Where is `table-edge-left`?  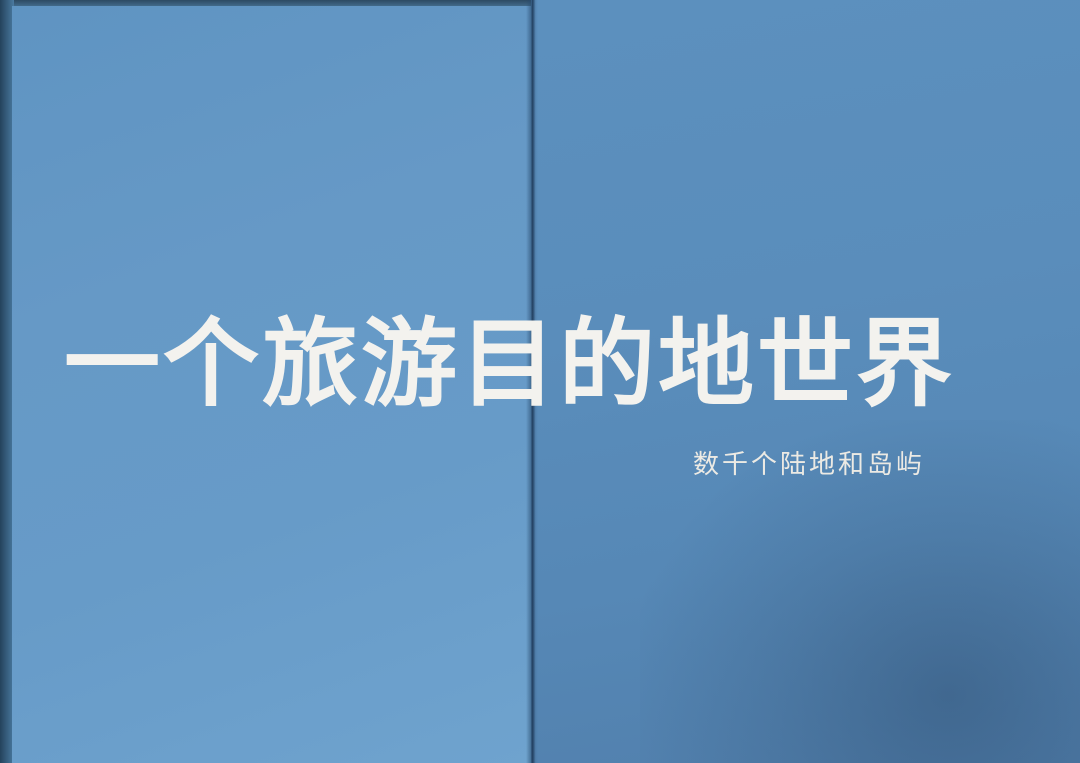 table-edge-left is located at coordinates (7, 381).